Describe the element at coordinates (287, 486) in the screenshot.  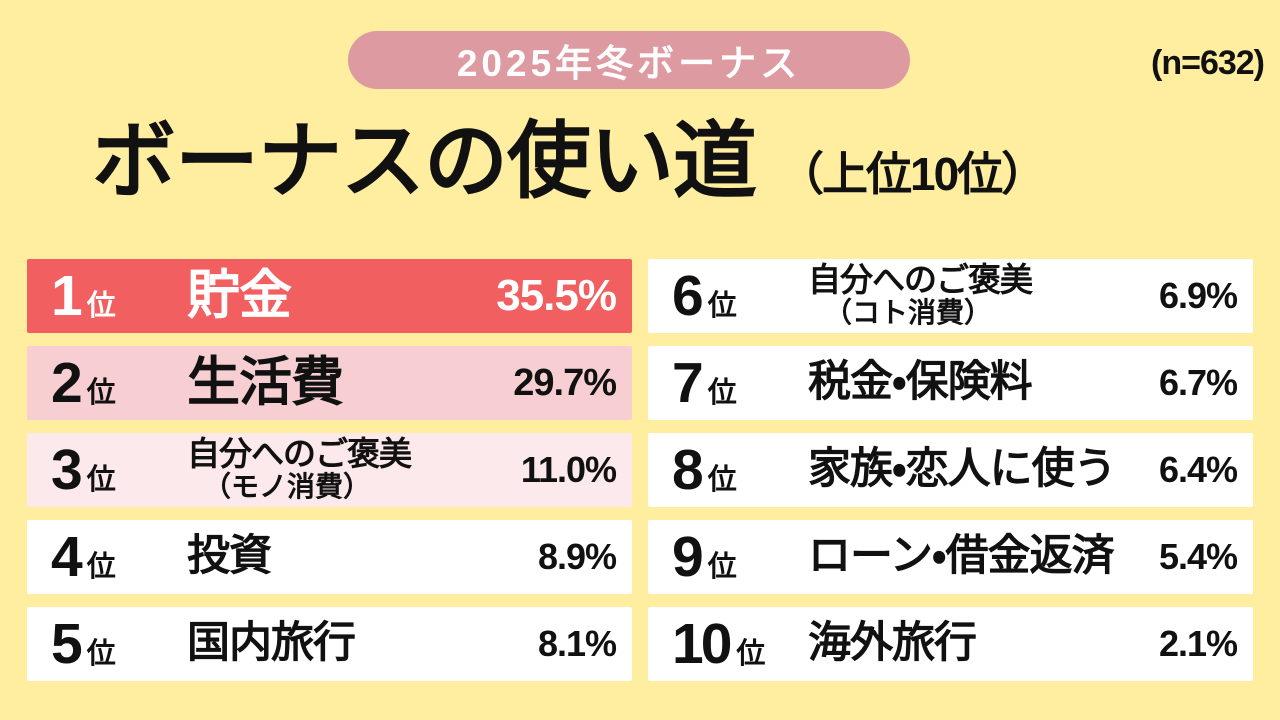
I see `category-sublabel: （モノ消費）` at that location.